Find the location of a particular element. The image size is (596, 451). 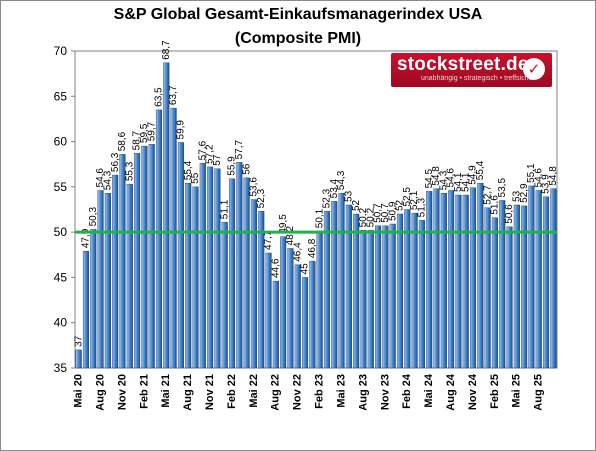

data-label: 52,1 is located at coordinates (414, 200).